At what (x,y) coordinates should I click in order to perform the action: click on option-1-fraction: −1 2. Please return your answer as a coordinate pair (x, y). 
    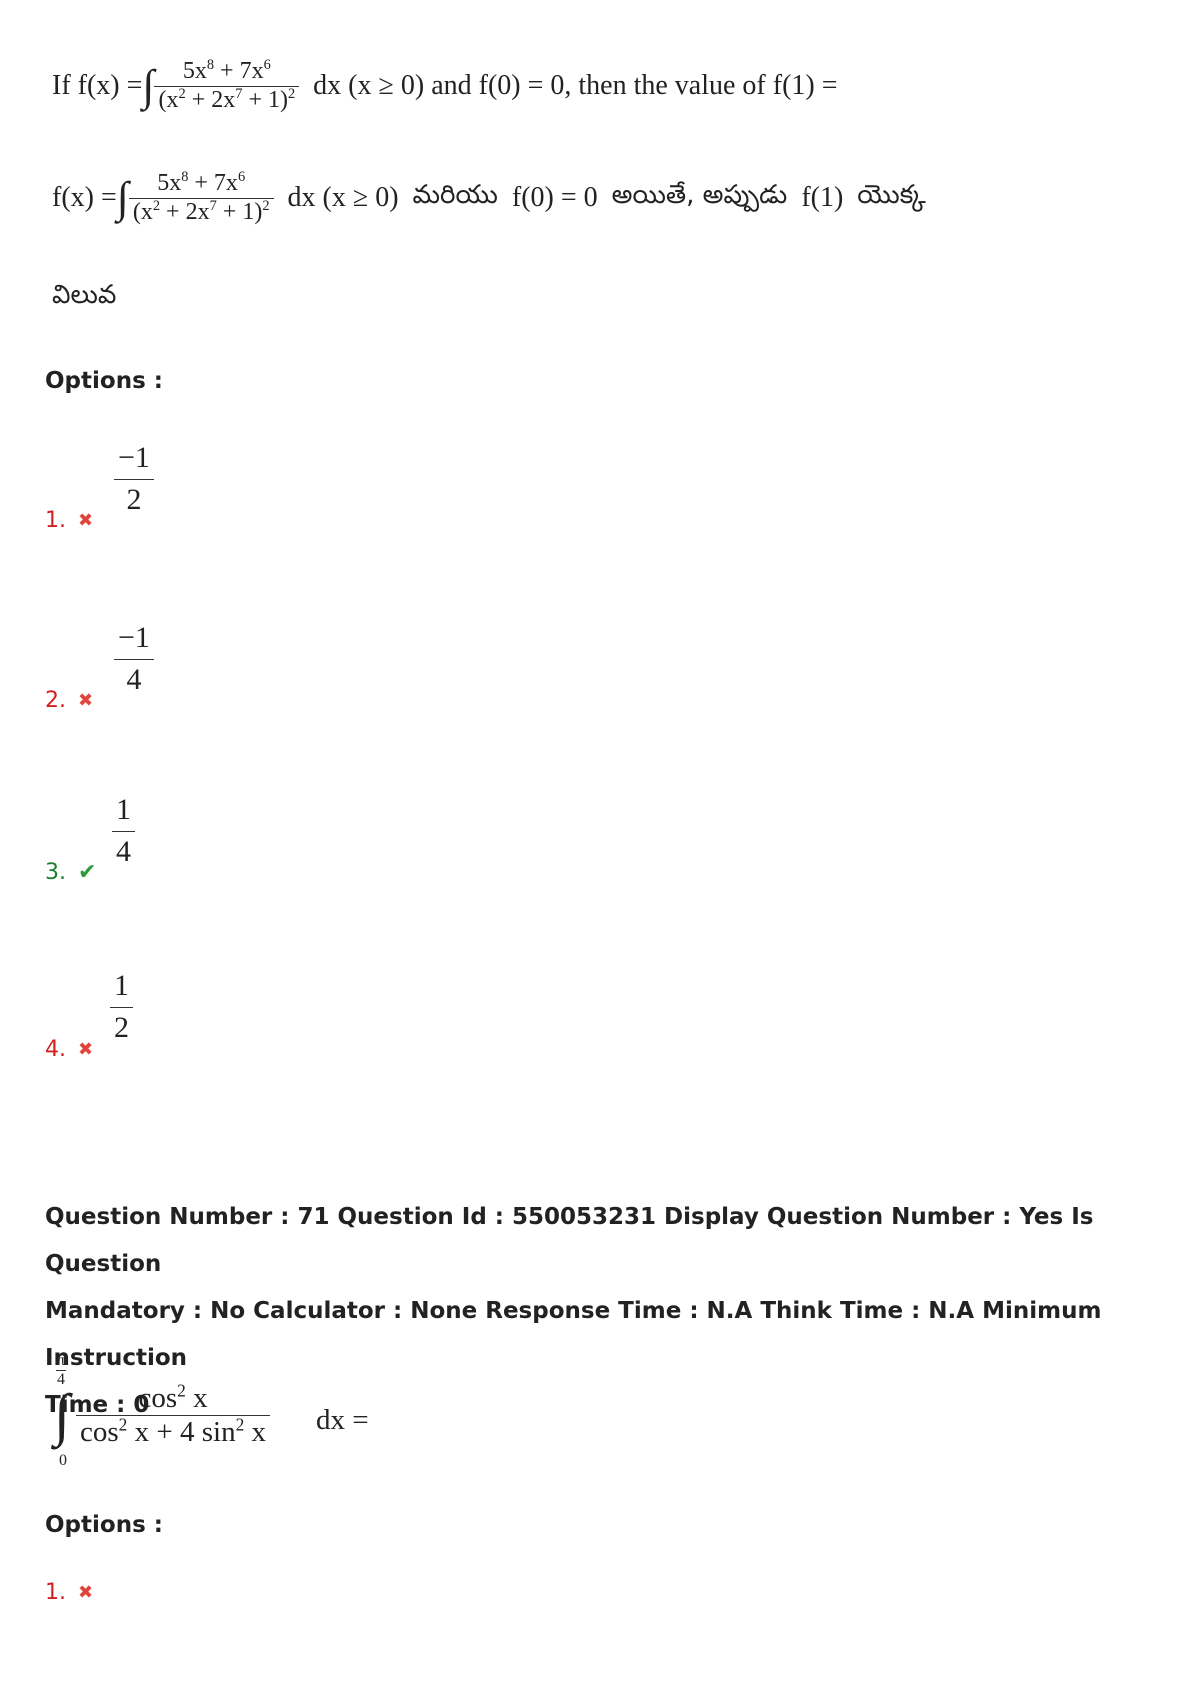
    Looking at the image, I should click on (134, 479).